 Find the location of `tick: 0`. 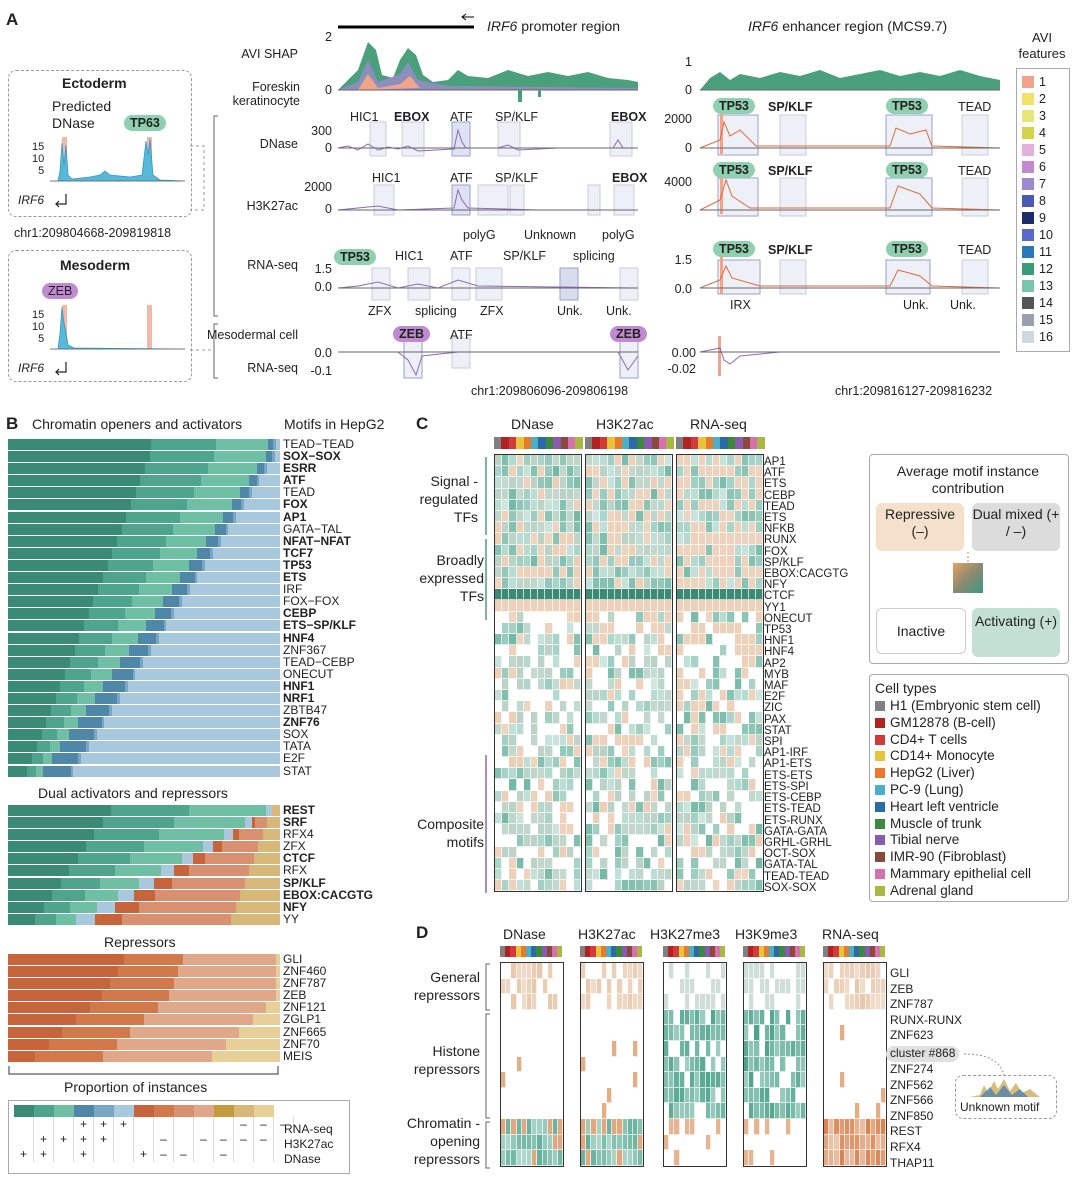

tick: 0 is located at coordinates (328, 148).